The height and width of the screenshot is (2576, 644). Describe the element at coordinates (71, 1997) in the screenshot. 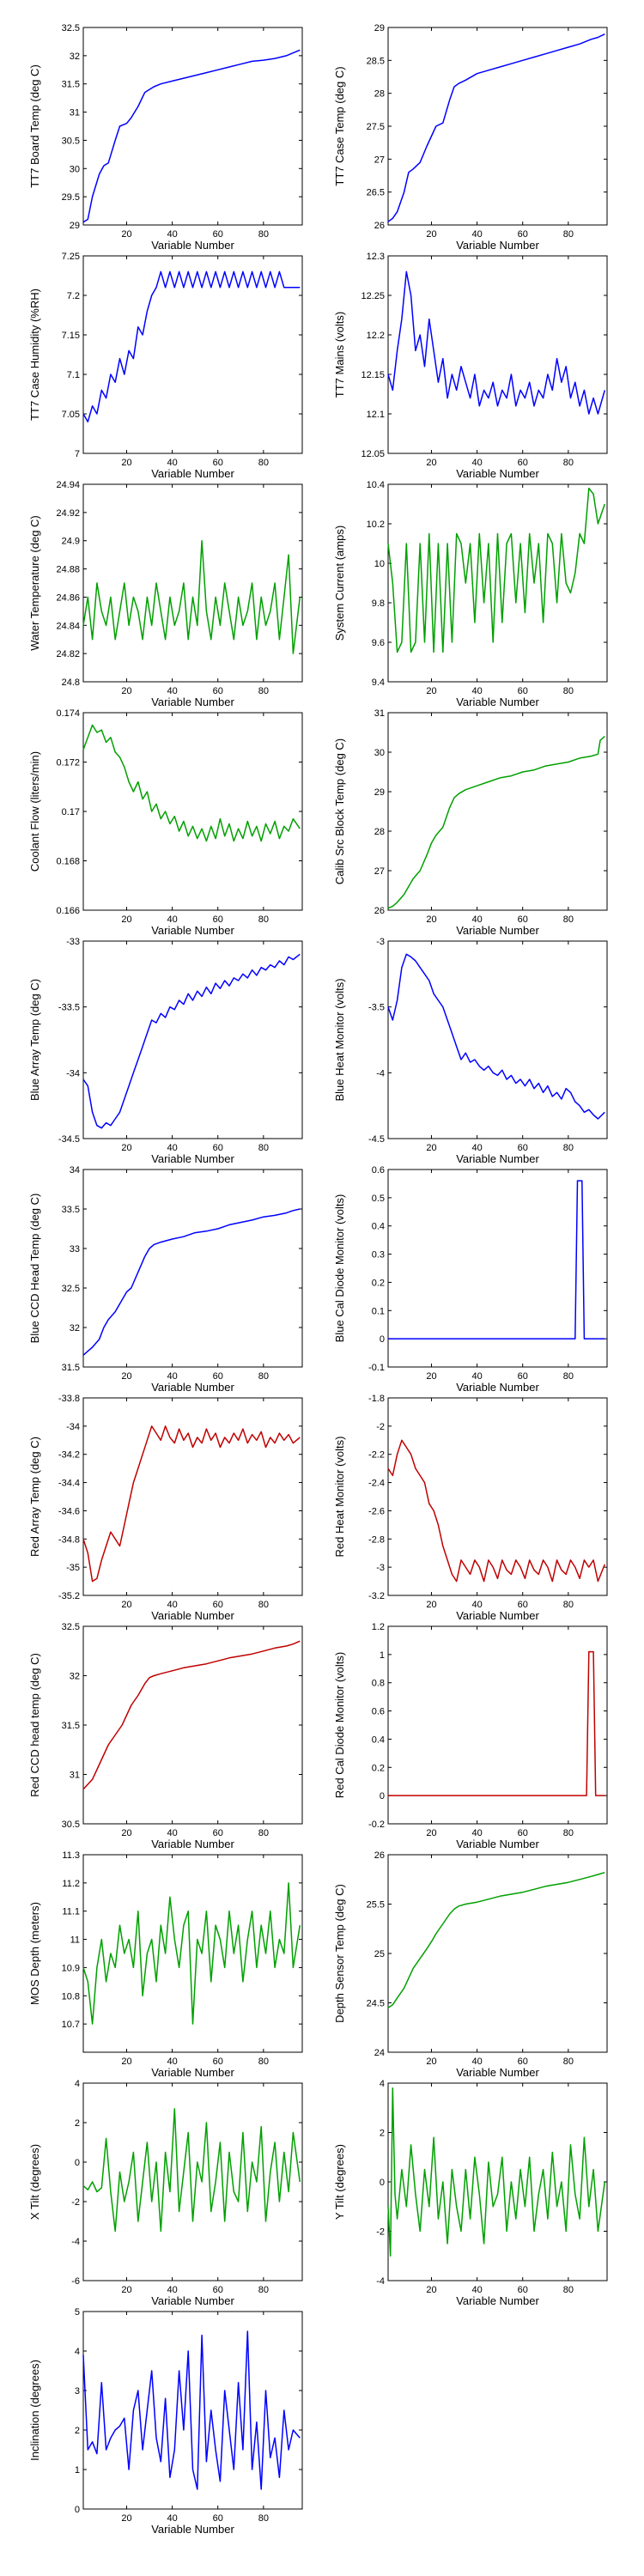

I see `y-tick-label: 10.8` at that location.